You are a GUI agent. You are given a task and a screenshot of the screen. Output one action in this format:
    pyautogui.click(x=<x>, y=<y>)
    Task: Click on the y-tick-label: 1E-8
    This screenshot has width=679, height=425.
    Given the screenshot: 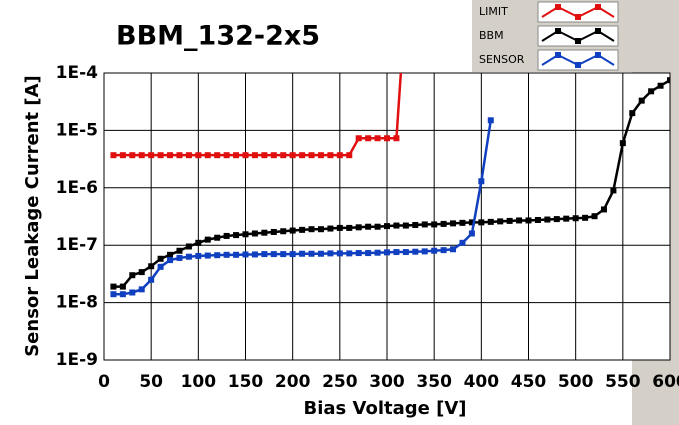 What is the action you would take?
    pyautogui.click(x=77, y=303)
    